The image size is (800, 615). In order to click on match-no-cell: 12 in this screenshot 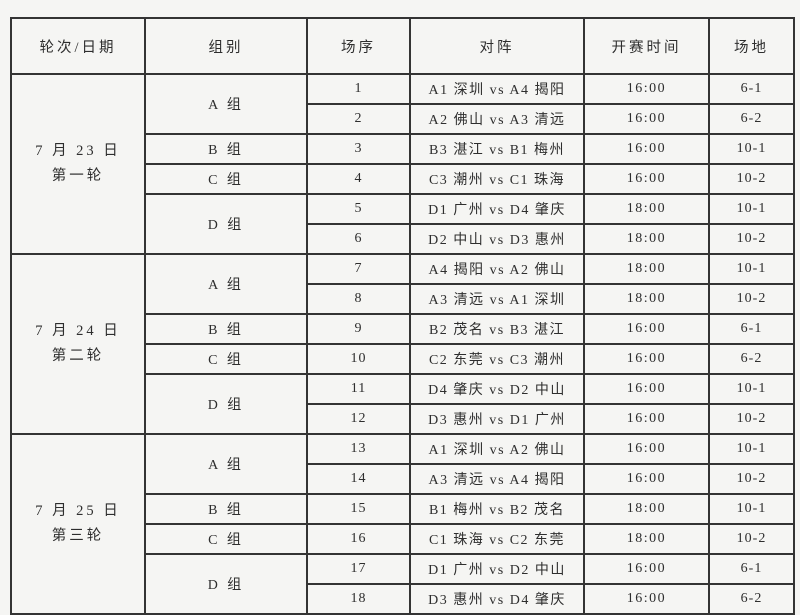, I will do `click(358, 419)`.